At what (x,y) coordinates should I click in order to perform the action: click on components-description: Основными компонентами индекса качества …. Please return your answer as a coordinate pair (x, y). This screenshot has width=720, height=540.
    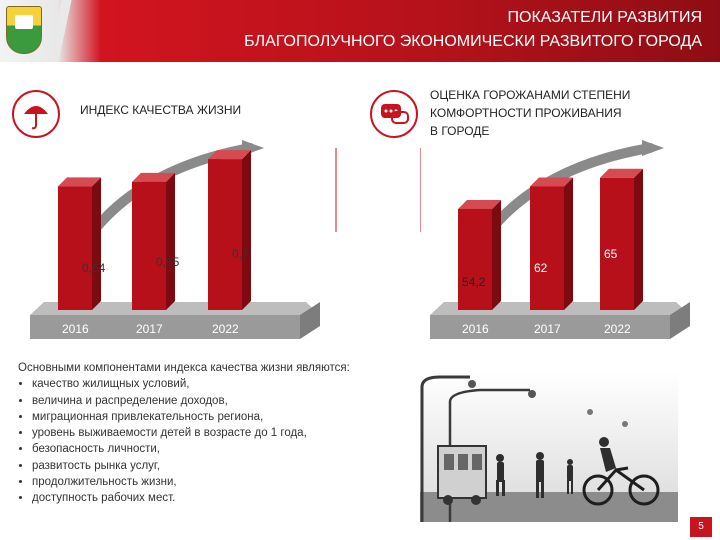
    Looking at the image, I should click on (188, 433).